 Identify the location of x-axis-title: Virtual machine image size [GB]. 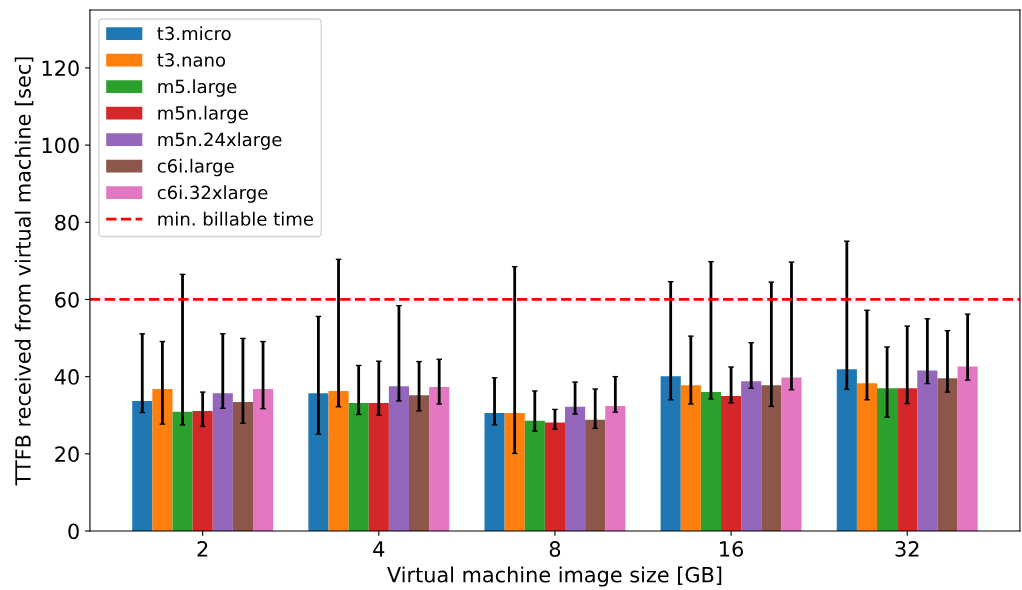
(554, 576).